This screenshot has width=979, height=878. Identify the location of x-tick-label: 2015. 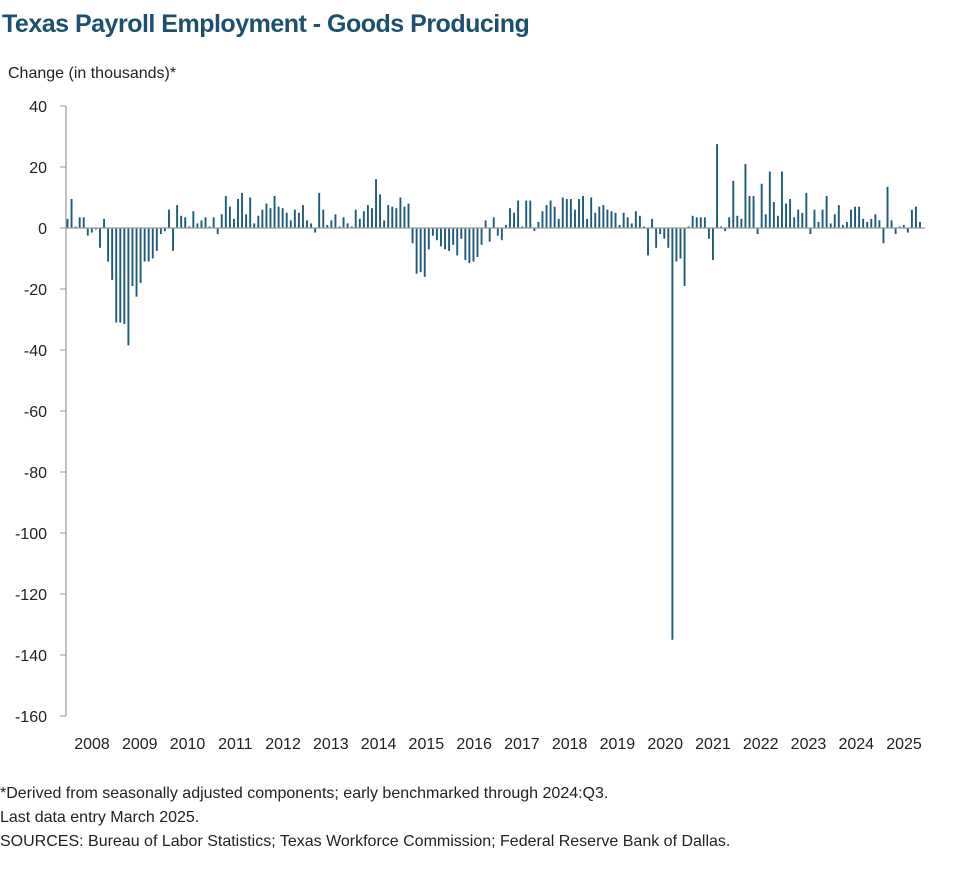
(427, 744).